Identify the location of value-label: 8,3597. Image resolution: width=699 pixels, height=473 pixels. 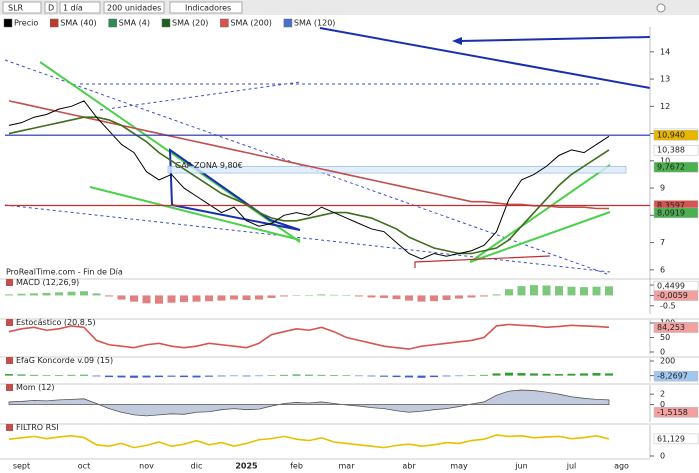
(671, 205).